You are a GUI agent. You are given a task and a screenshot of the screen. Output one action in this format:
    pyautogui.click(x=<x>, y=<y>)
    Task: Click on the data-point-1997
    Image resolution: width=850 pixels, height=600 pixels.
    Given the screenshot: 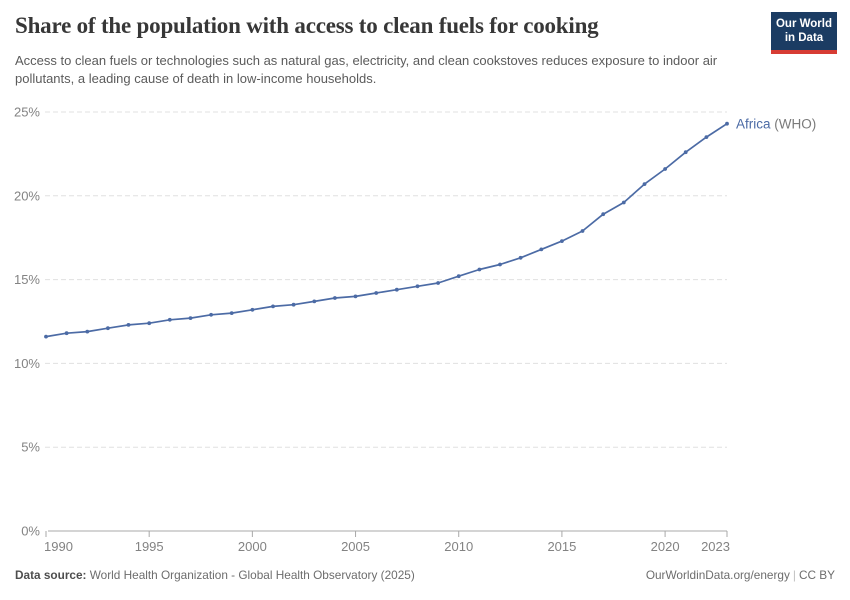 What is the action you would take?
    pyautogui.click(x=190, y=318)
    